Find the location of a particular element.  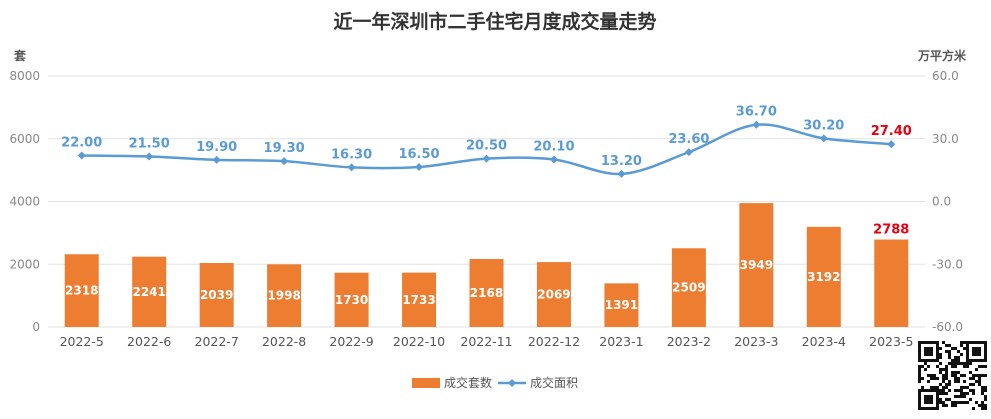

line-data-label: 13.20 is located at coordinates (621, 161).